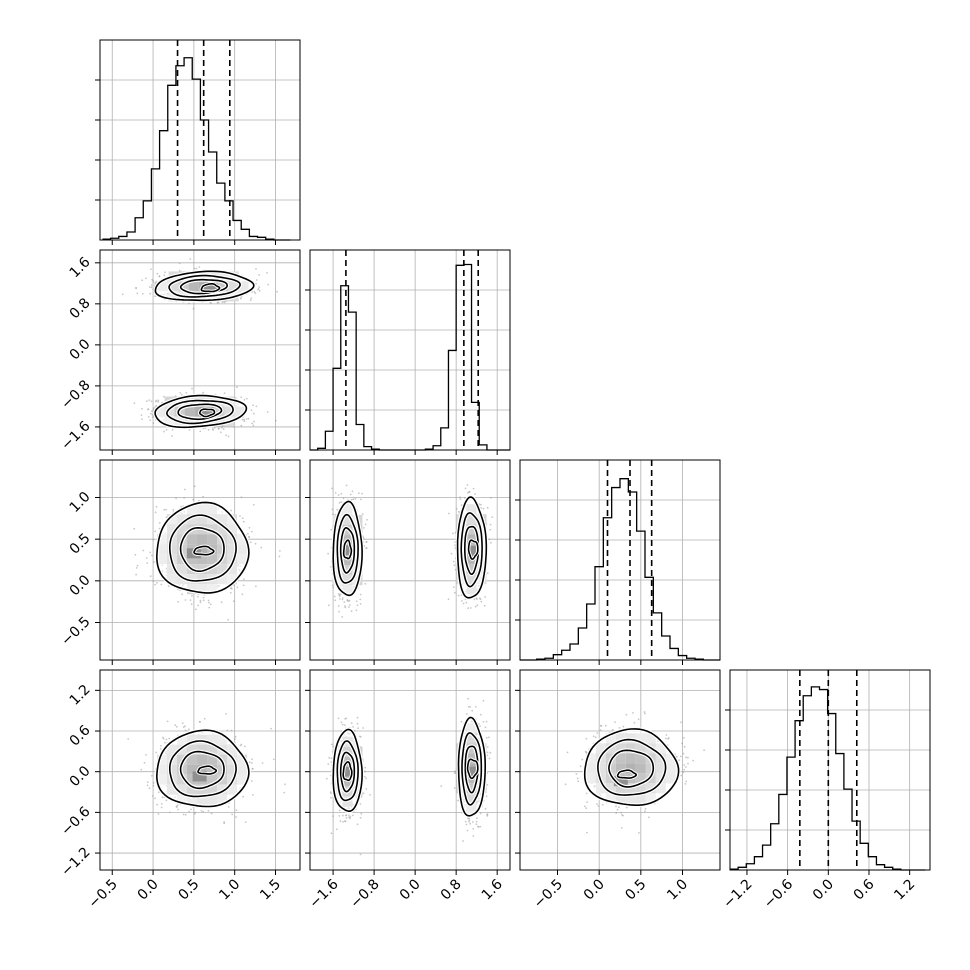  What do you see at coordinates (75, 861) in the screenshot?
I see `y-tick-label-0: −1.2` at bounding box center [75, 861].